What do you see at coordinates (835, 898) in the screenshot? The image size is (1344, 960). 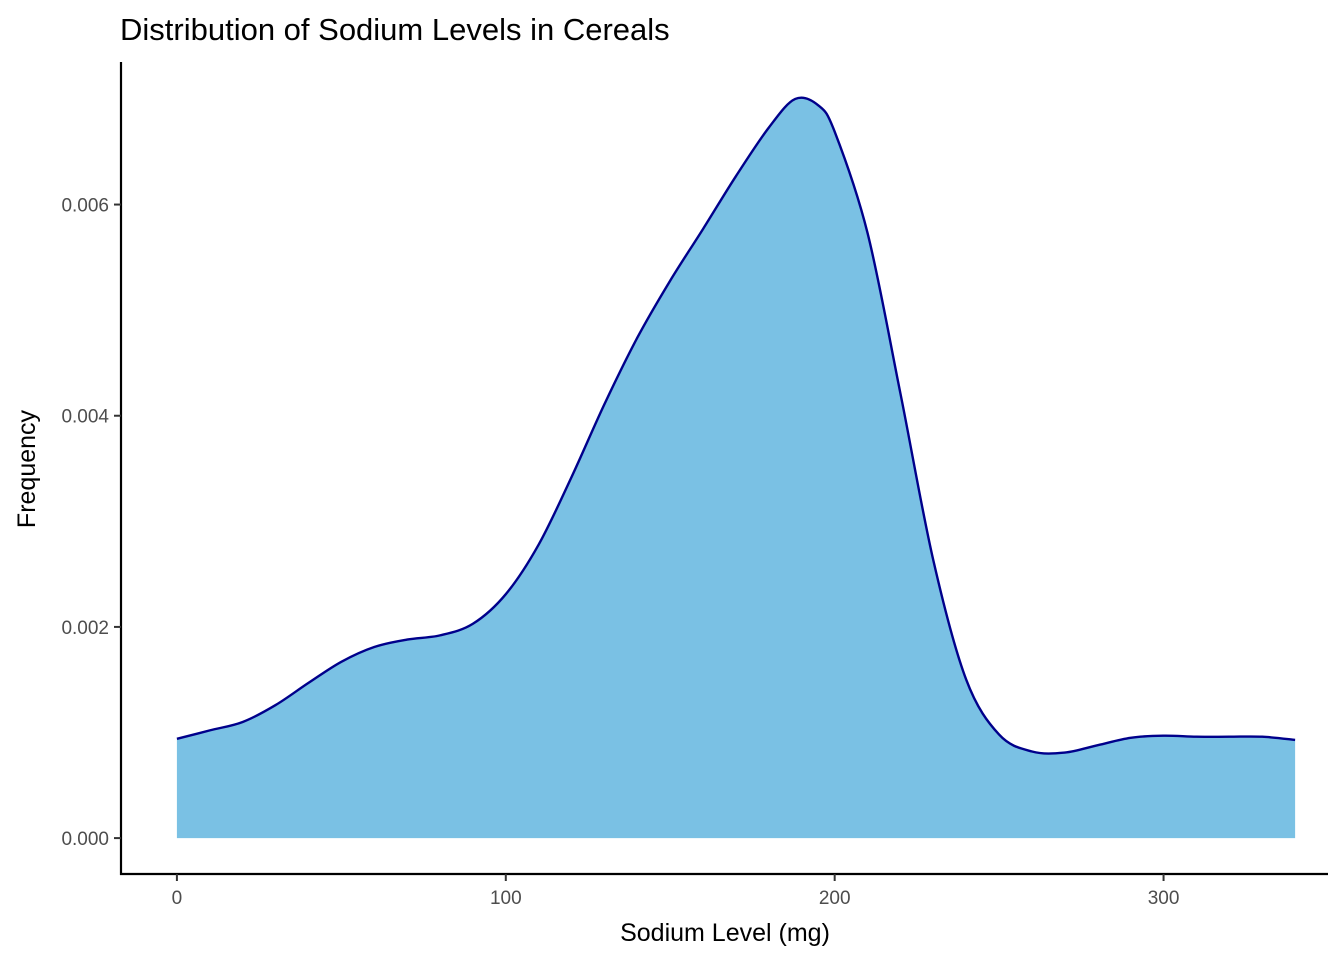 I see `x-tick-label: 200` at bounding box center [835, 898].